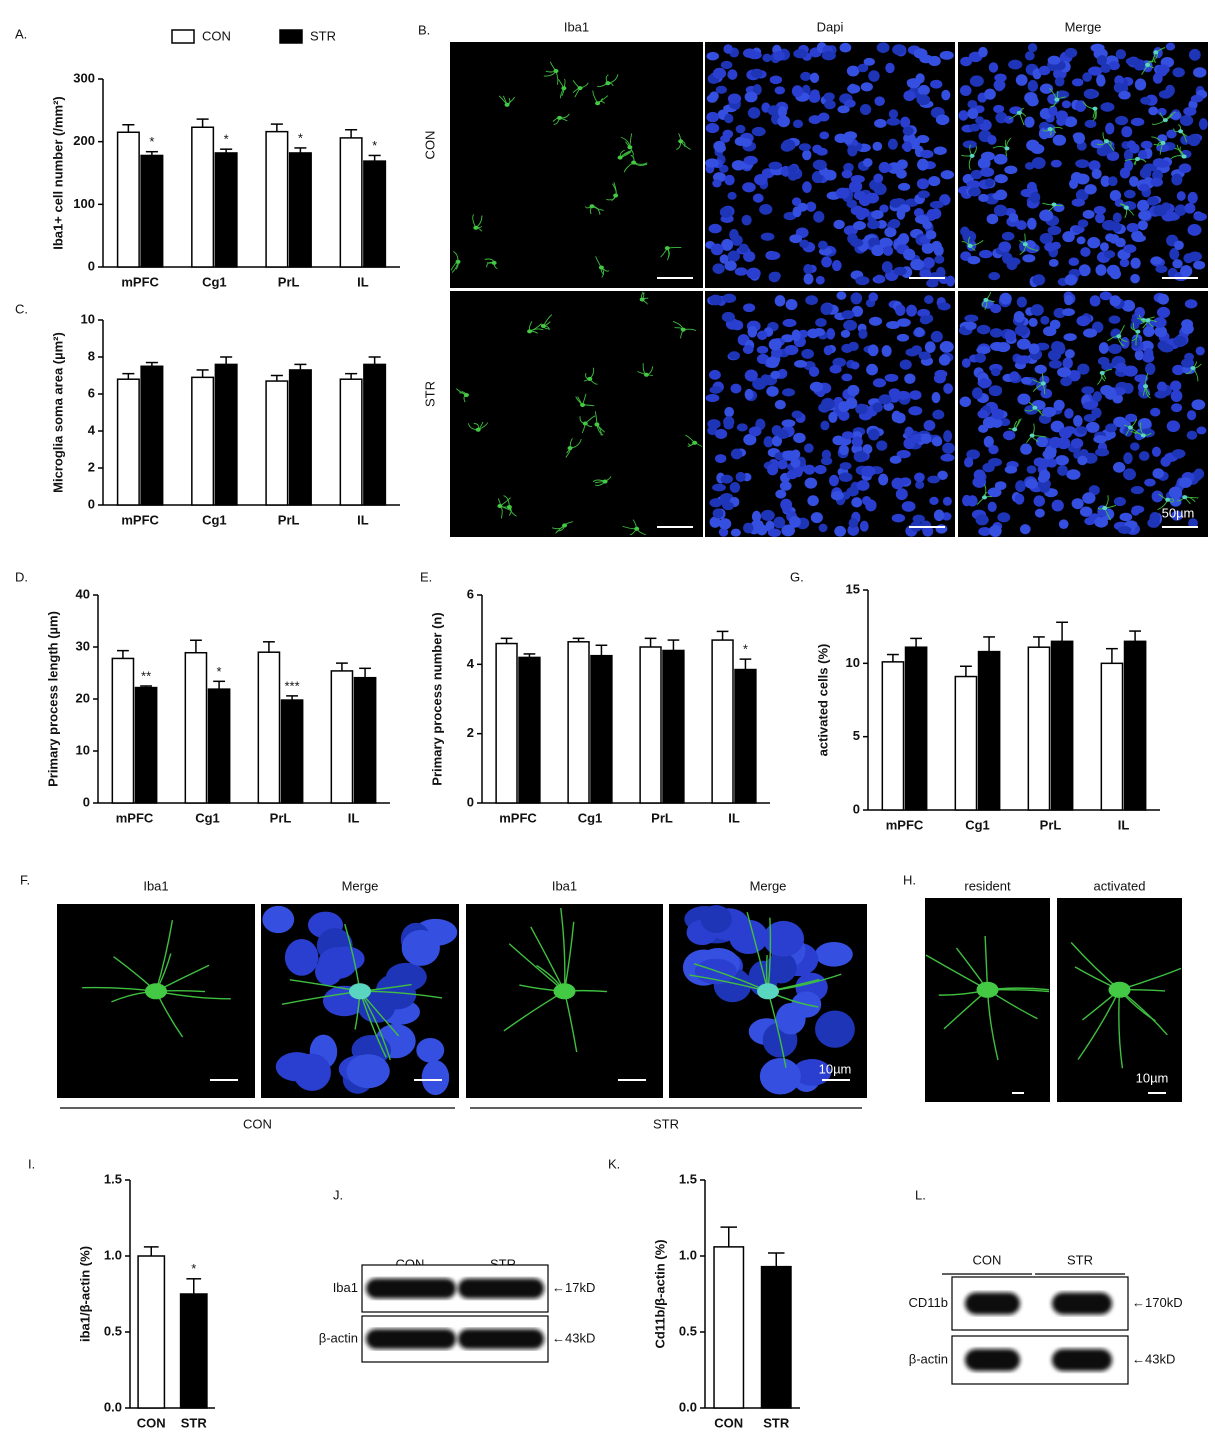 The image size is (1215, 1452). I want to click on x-tick-label: IL, so click(734, 817).